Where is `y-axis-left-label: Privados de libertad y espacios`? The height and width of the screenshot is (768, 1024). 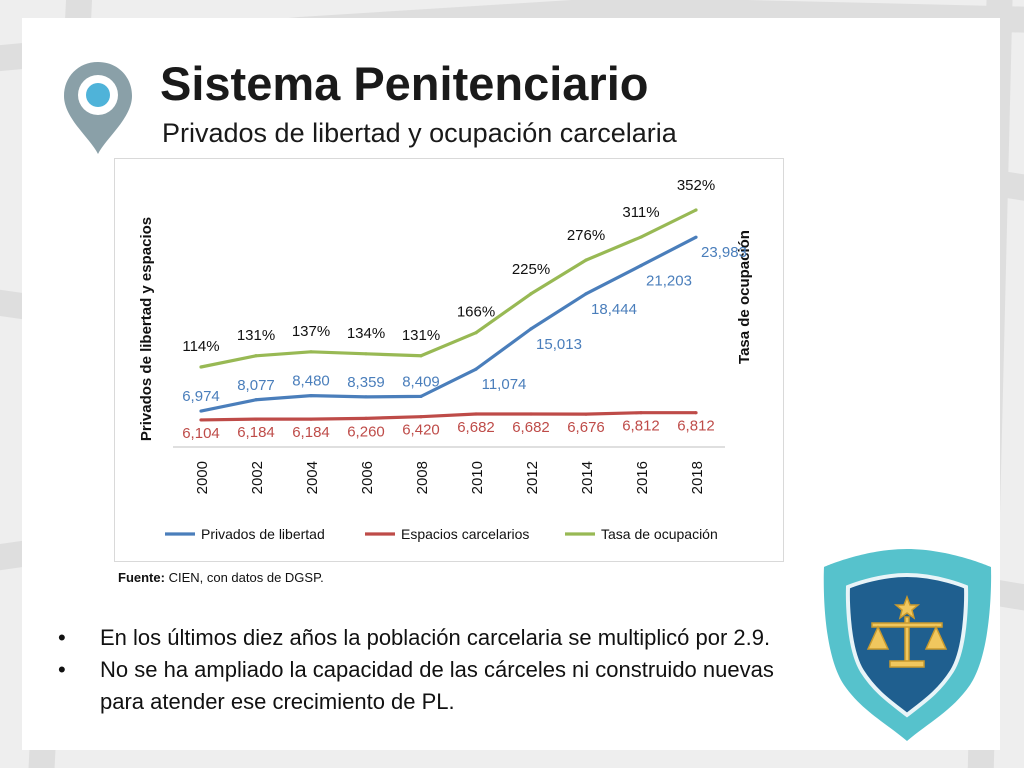 y-axis-left-label: Privados de libertad y espacios is located at coordinates (146, 329).